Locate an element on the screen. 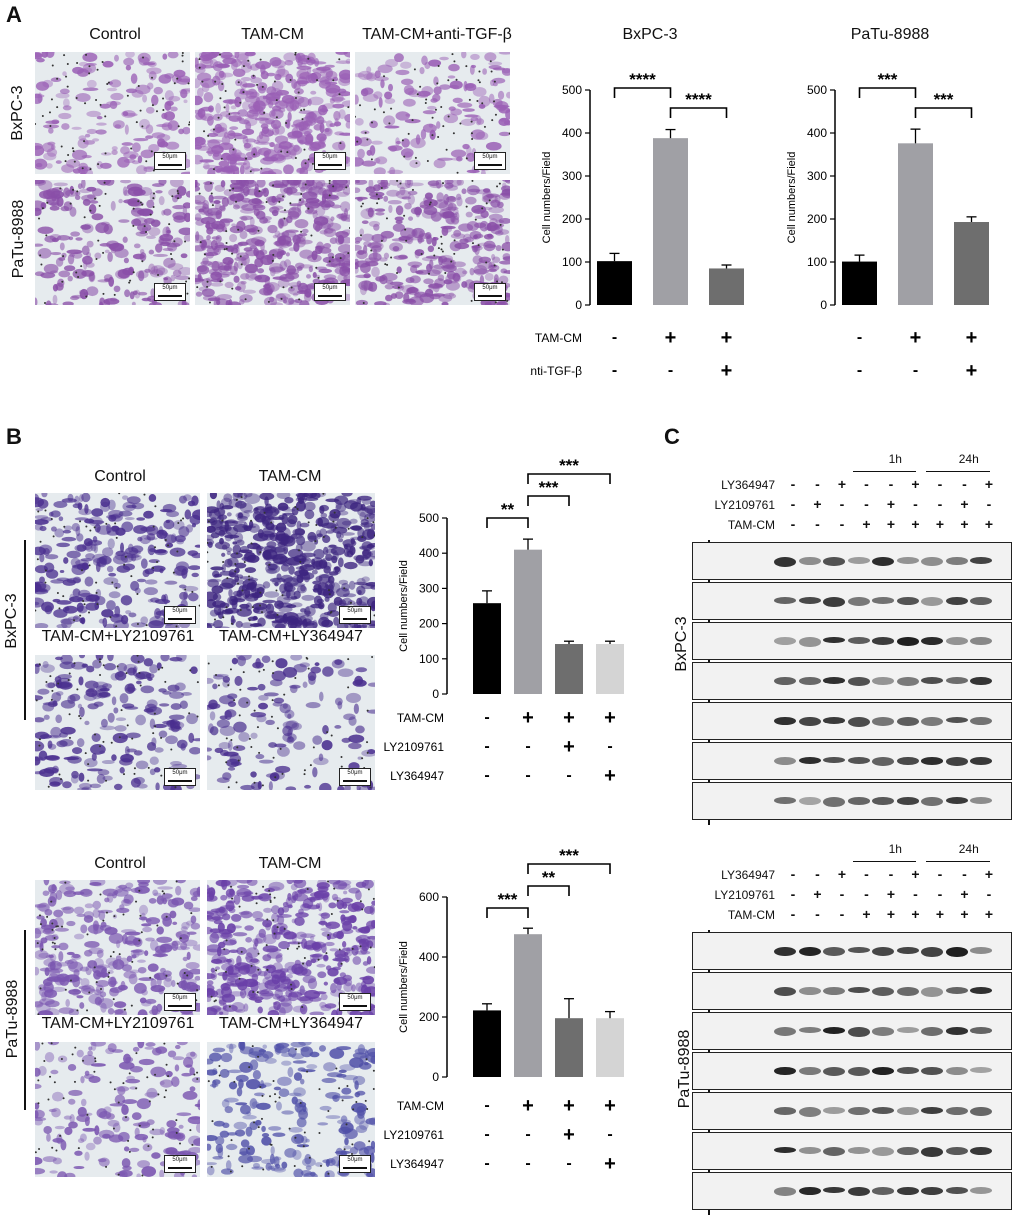 This screenshot has width=1020, height=1217. significance-label: **** is located at coordinates (698, 99).